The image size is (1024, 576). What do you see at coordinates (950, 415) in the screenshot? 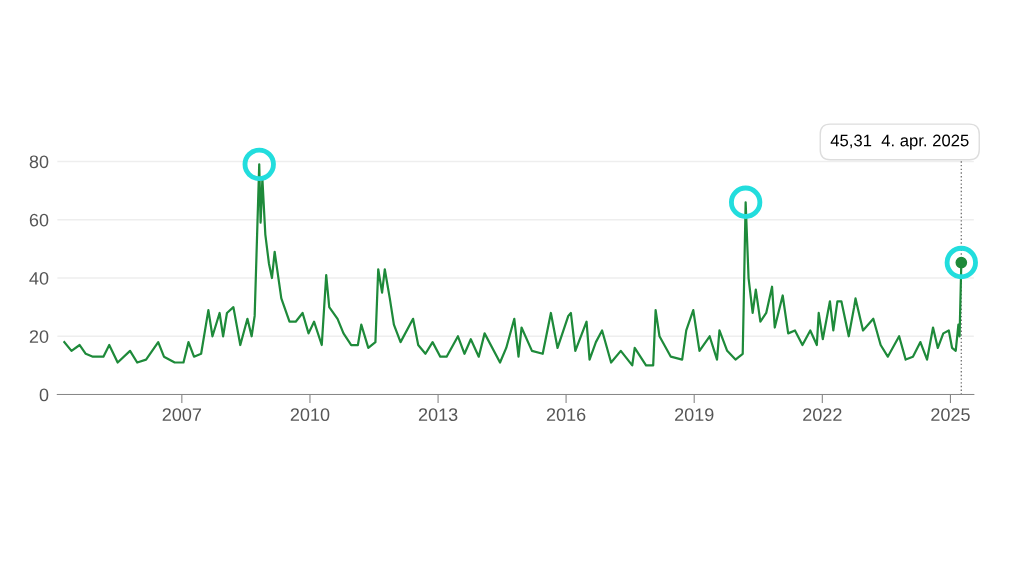
I see `x-tick-label: 2025` at bounding box center [950, 415].